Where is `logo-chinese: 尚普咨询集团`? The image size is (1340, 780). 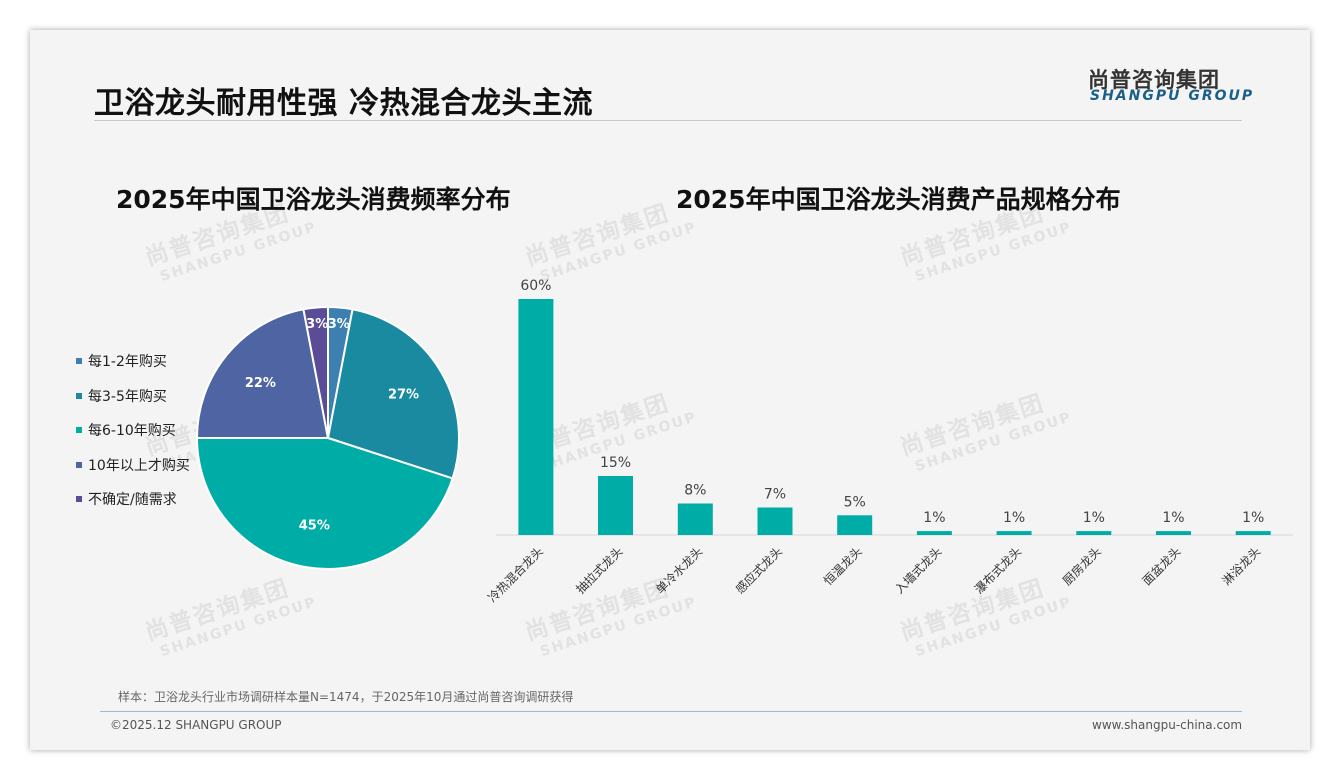
logo-chinese: 尚普咨询集团 is located at coordinates (1154, 80).